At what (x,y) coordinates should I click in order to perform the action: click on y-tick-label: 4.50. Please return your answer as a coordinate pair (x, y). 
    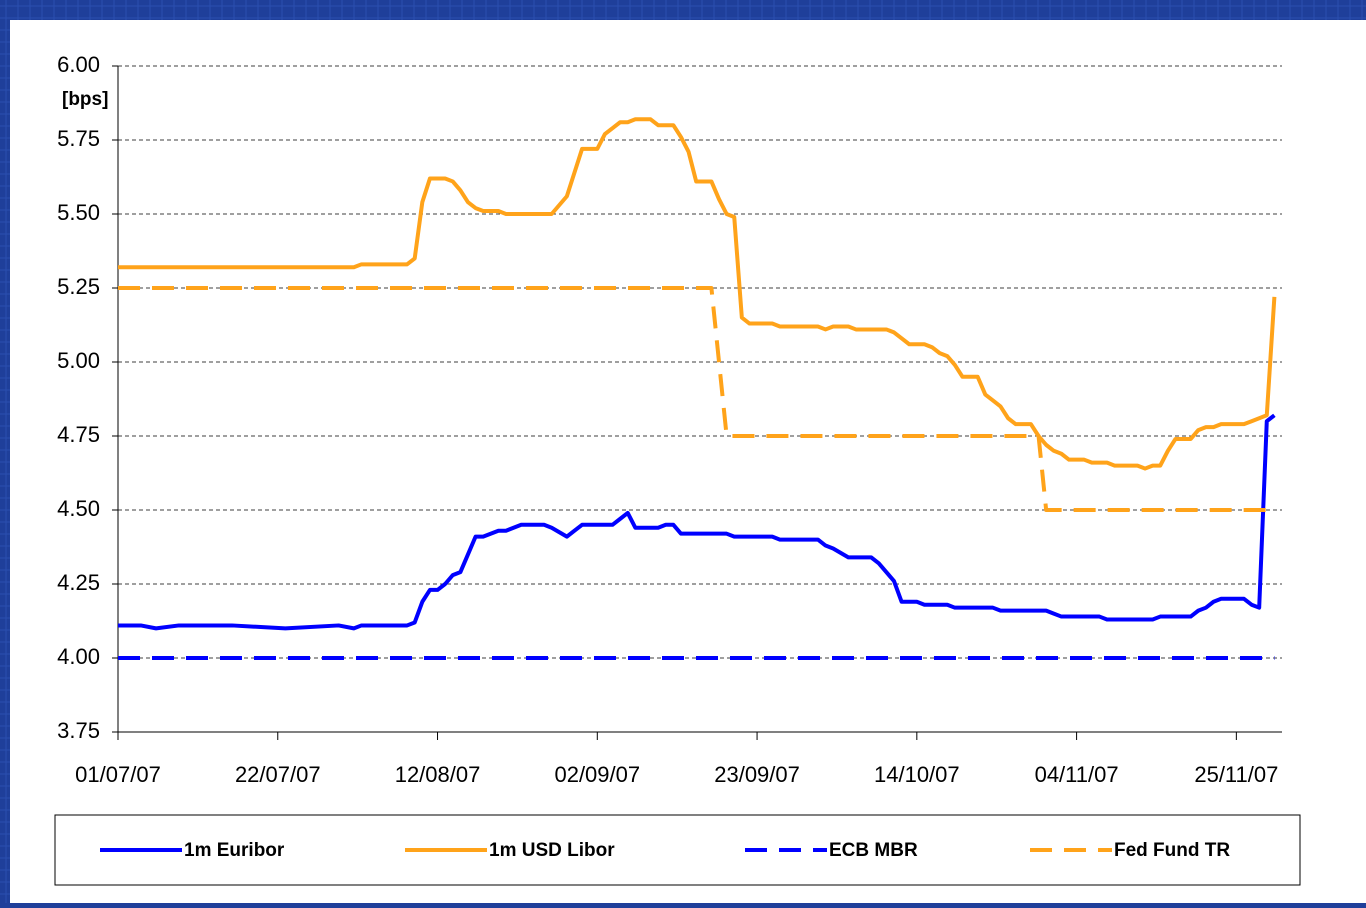
    Looking at the image, I should click on (78, 508).